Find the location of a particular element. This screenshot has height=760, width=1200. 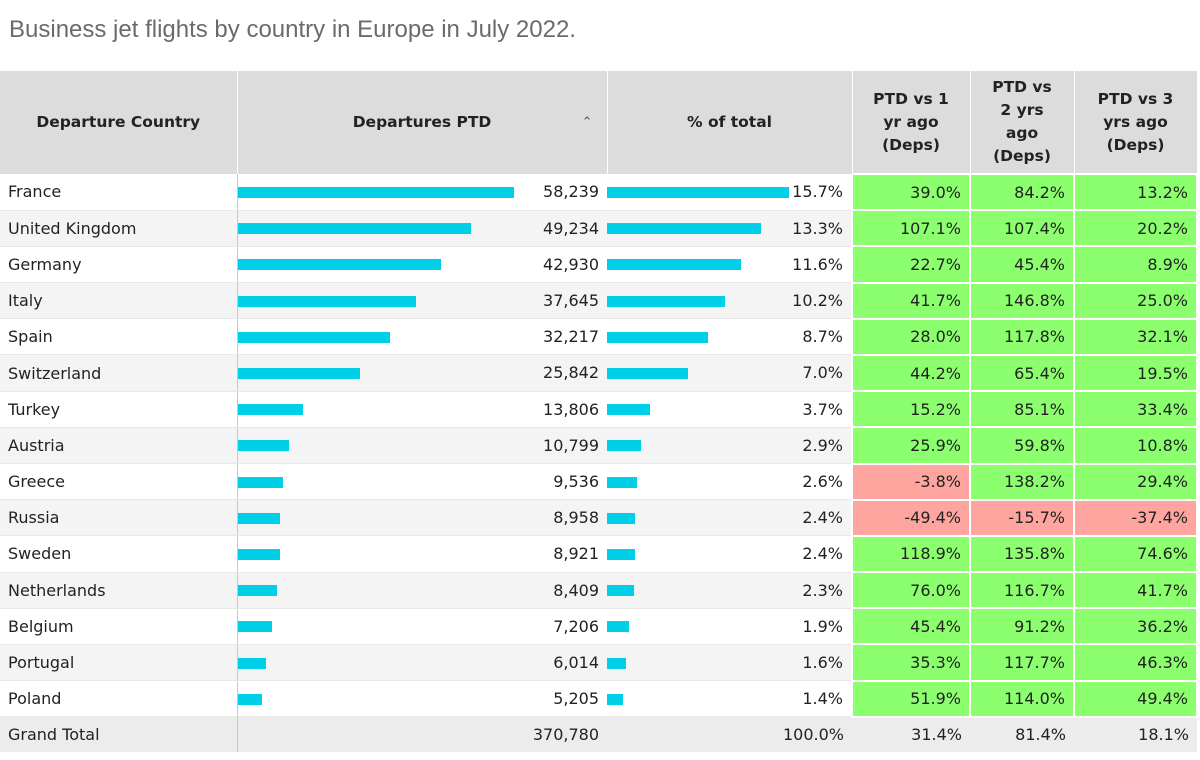

vs1-cell: 35.3% is located at coordinates (911, 662).